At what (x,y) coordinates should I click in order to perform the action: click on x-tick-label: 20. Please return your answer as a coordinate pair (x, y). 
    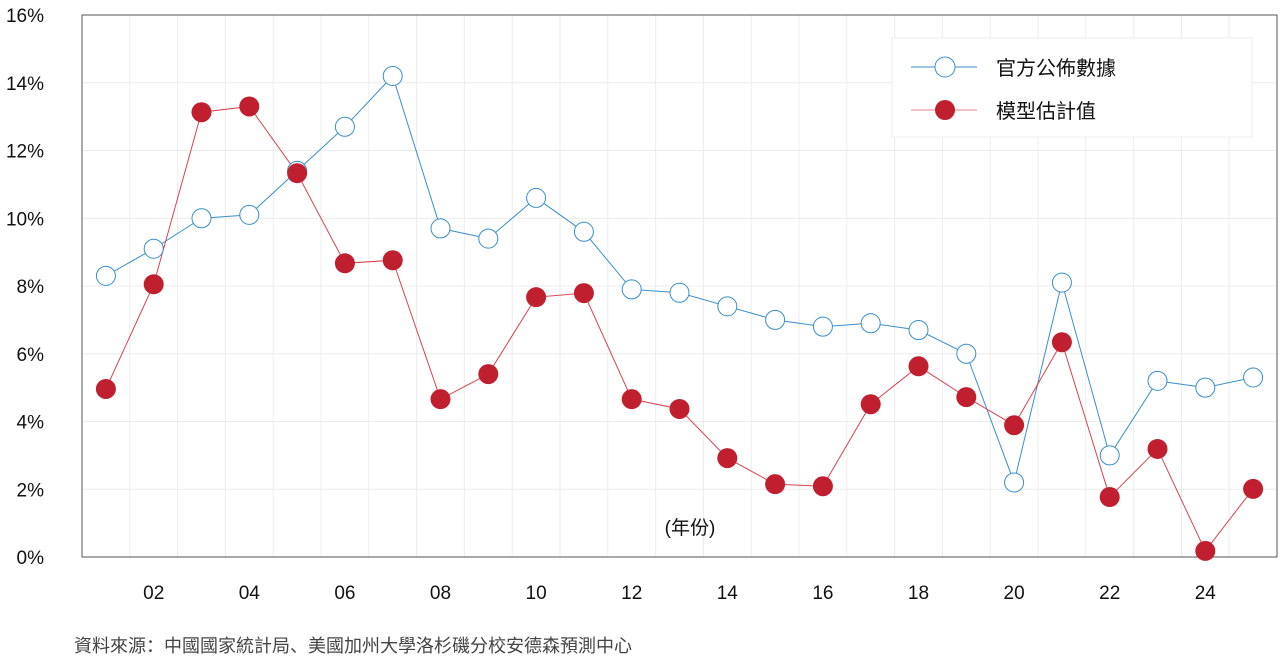
    Looking at the image, I should click on (1014, 593).